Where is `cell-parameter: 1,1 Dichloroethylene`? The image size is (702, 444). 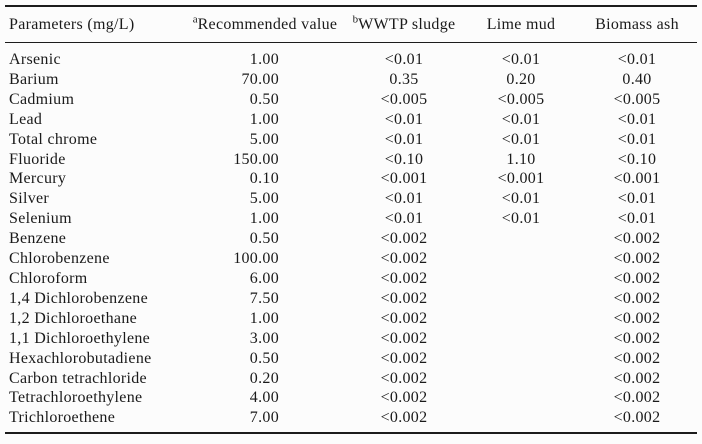 cell-parameter: 1,1 Dichloroethylene is located at coordinates (80, 338).